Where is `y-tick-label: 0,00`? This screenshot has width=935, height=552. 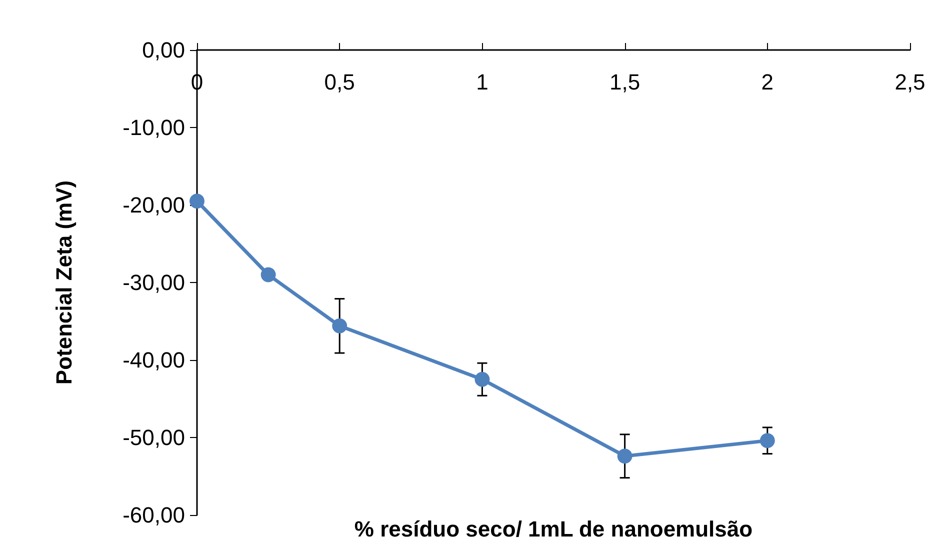 y-tick-label: 0,00 is located at coordinates (163, 50).